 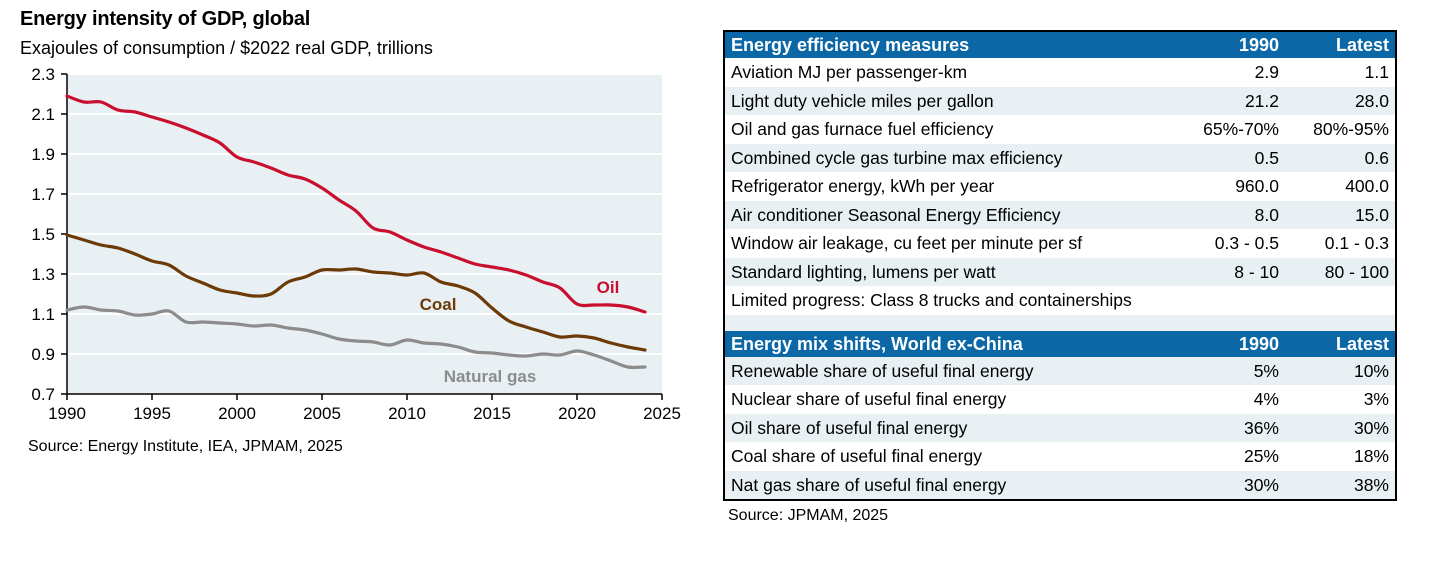 I want to click on value-latest: 0.6, so click(x=1346, y=157).